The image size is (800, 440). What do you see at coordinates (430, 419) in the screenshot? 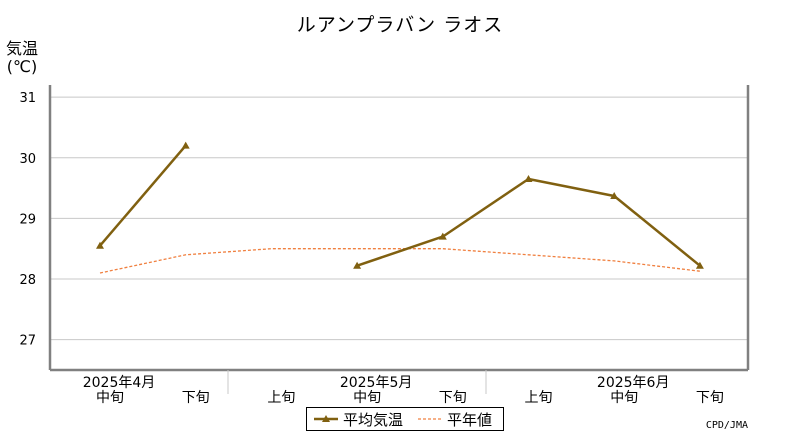
I see `legend-swatch-normal` at bounding box center [430, 419].